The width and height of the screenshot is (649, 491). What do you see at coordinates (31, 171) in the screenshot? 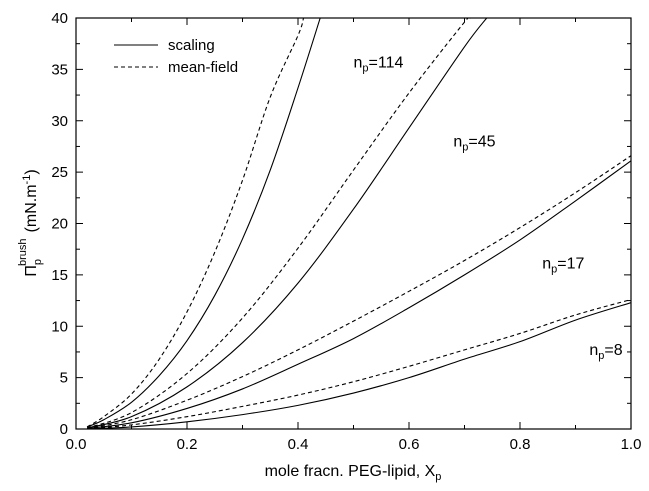
I see `y-axis-label-unit-close: )` at bounding box center [31, 171].